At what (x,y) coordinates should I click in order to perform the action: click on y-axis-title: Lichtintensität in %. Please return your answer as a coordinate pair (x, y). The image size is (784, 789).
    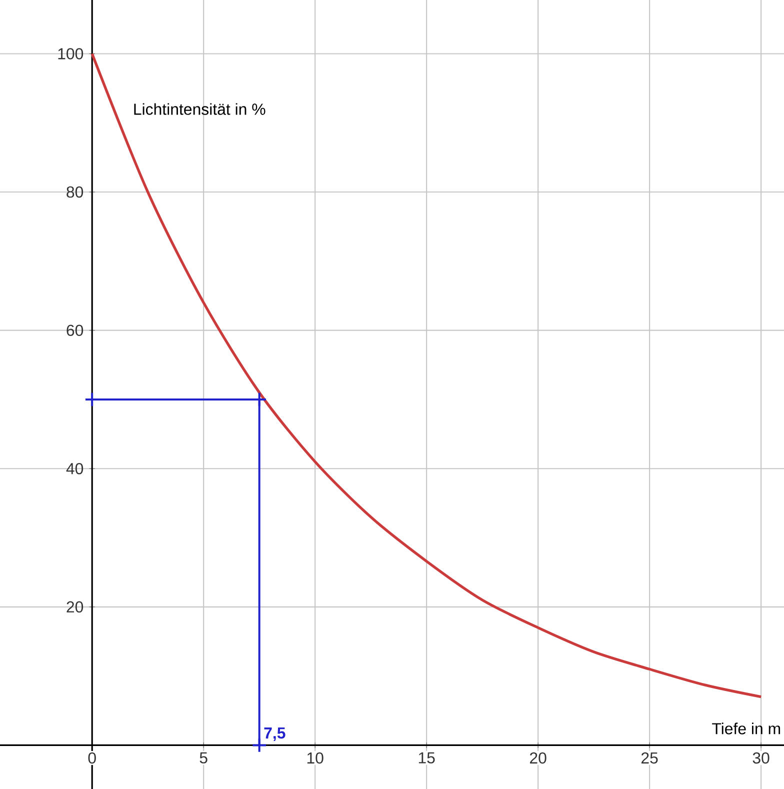
    Looking at the image, I should click on (200, 109).